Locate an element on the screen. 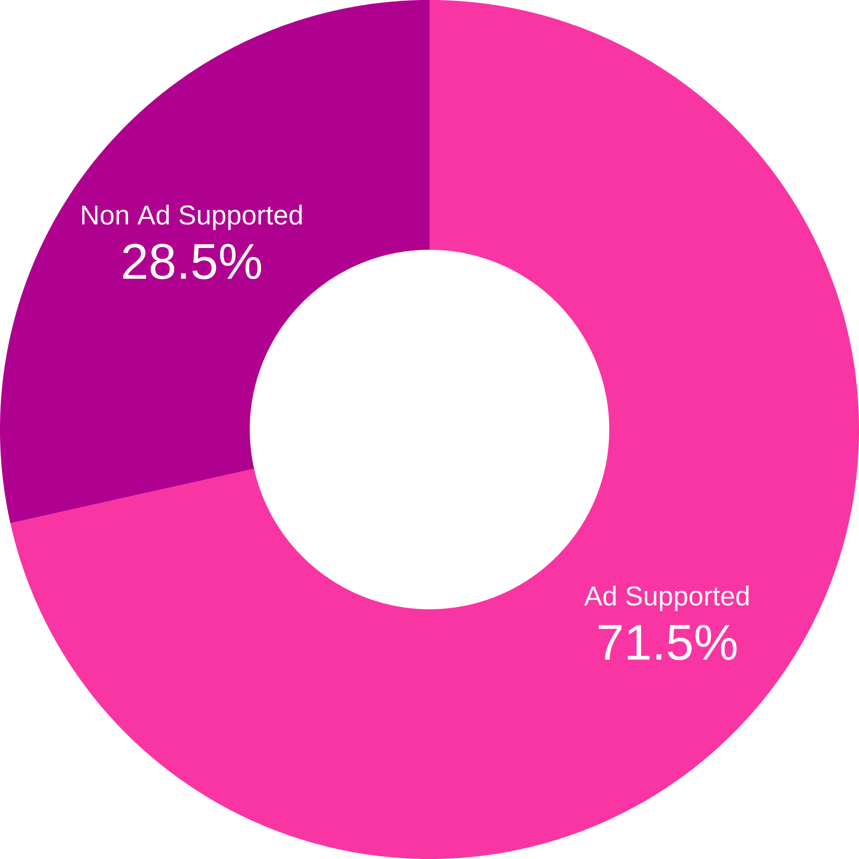  slice-label: Ad Supported is located at coordinates (666, 598).